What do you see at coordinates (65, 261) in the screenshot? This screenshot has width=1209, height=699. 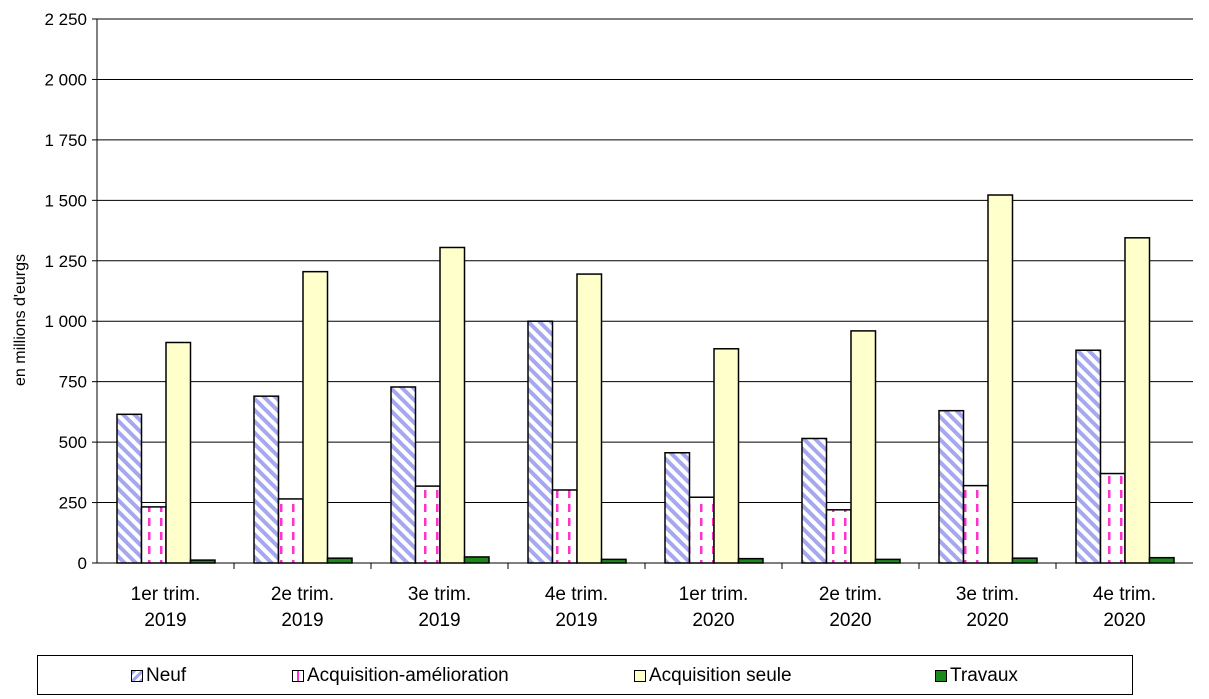 I see `y-tick-label: 1 250` at bounding box center [65, 261].